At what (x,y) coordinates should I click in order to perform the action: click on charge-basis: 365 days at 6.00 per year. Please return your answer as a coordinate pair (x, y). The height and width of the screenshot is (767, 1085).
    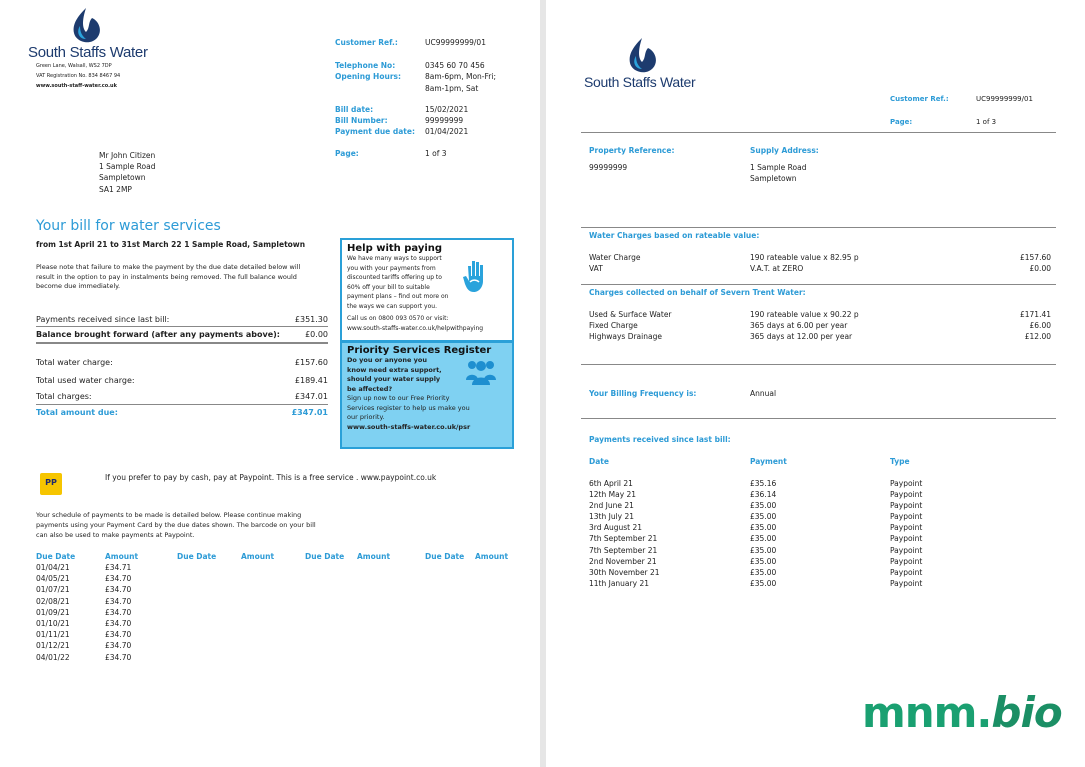
    Looking at the image, I should click on (799, 325).